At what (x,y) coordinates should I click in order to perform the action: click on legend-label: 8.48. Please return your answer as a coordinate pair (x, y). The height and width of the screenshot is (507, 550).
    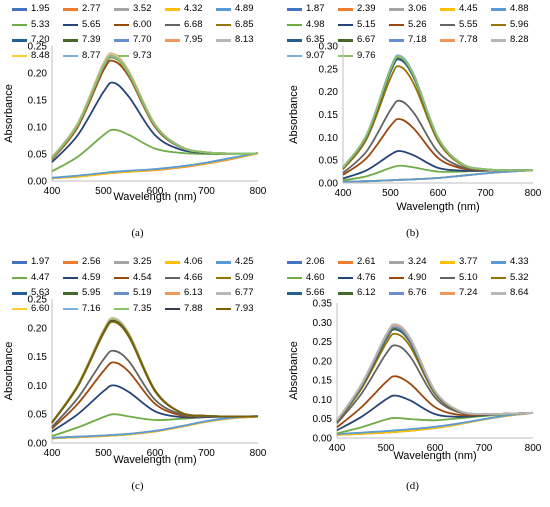
    Looking at the image, I should click on (40, 55).